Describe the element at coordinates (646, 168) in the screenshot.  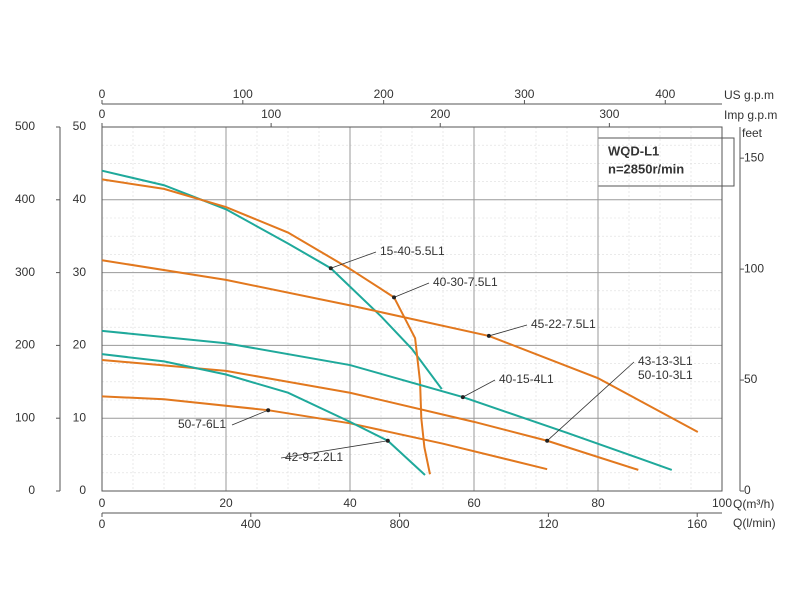
I see `box-subtitle: n=2850r/min` at that location.